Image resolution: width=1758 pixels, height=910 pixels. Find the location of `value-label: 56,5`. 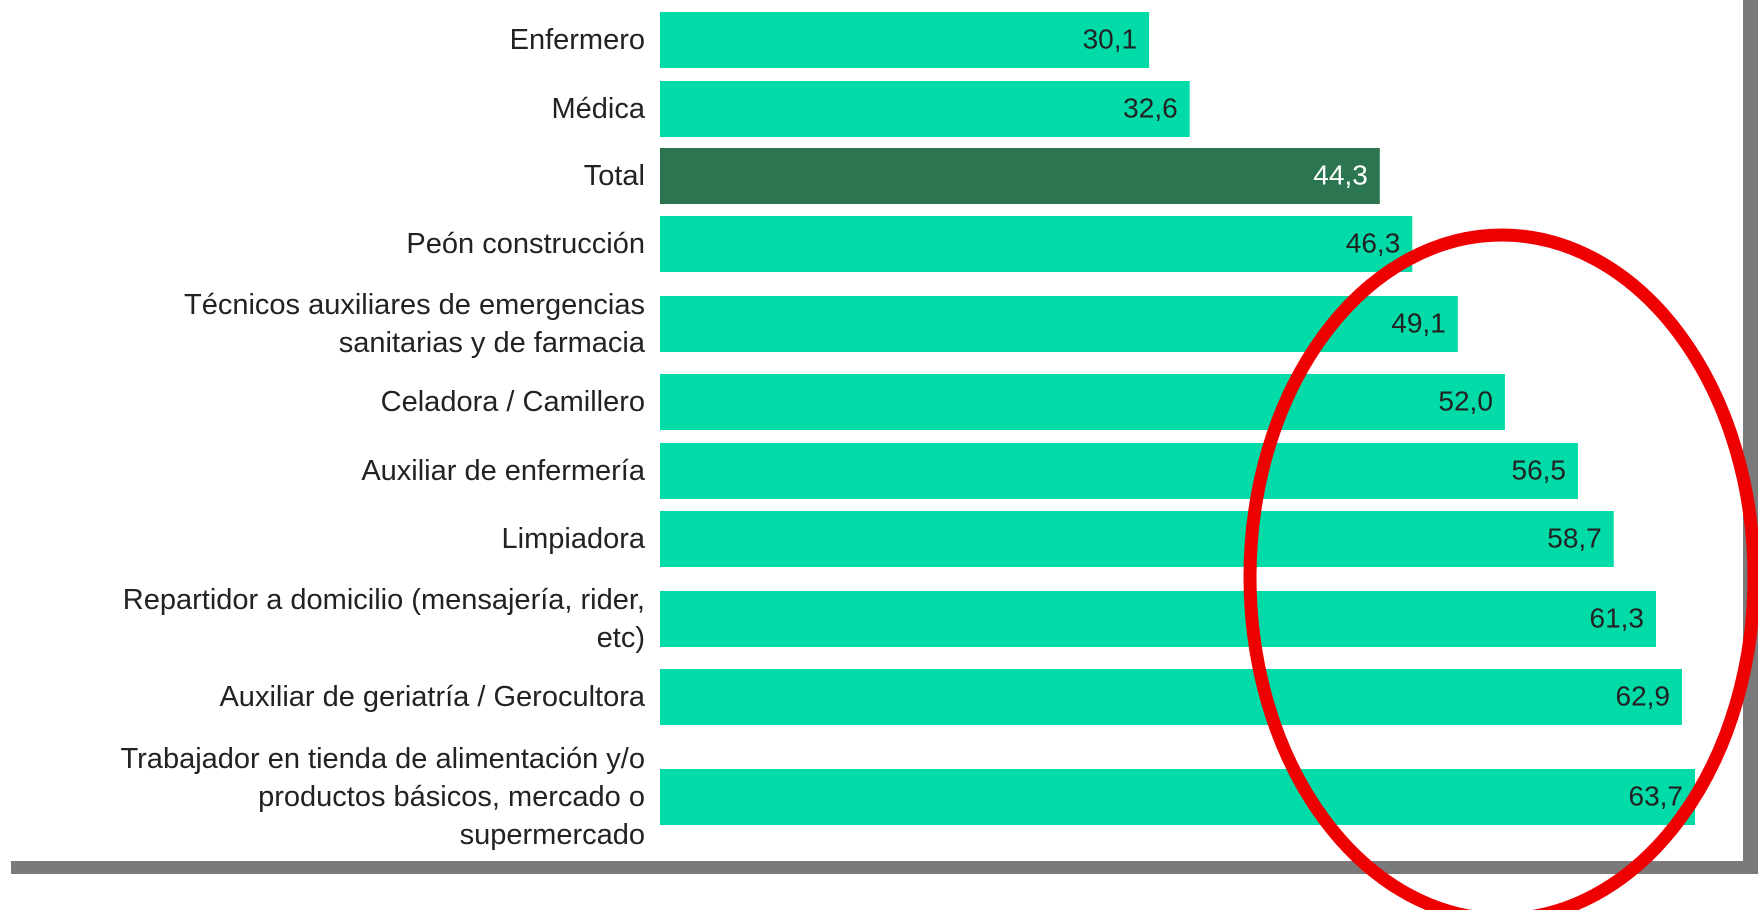

value-label: 56,5 is located at coordinates (1539, 469).